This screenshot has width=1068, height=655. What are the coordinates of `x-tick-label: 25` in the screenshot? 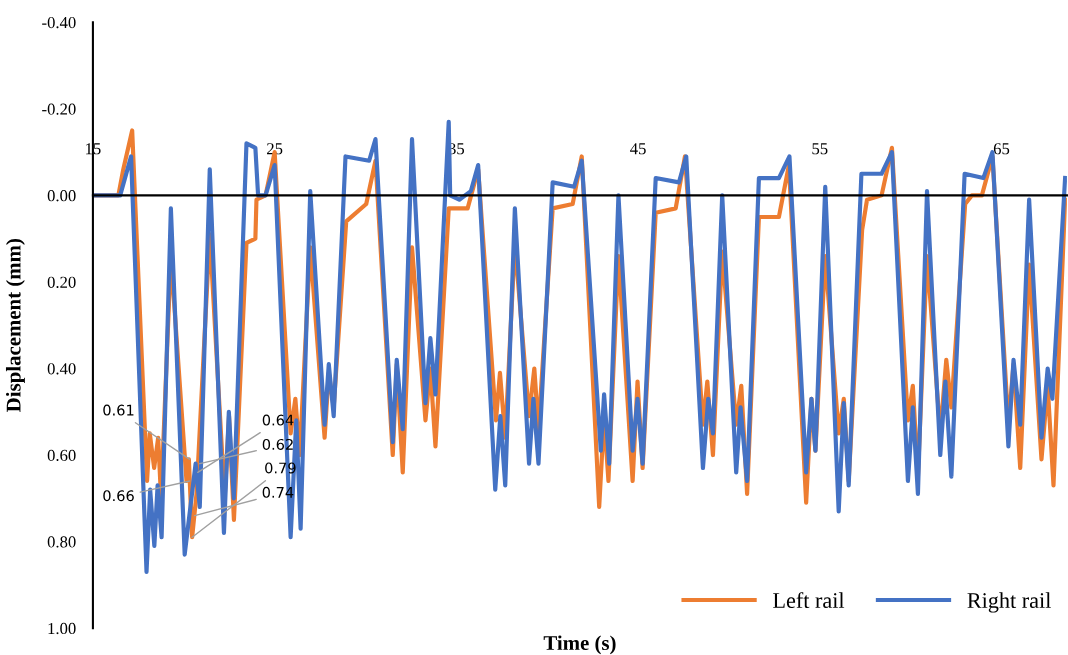 It's located at (275, 149).